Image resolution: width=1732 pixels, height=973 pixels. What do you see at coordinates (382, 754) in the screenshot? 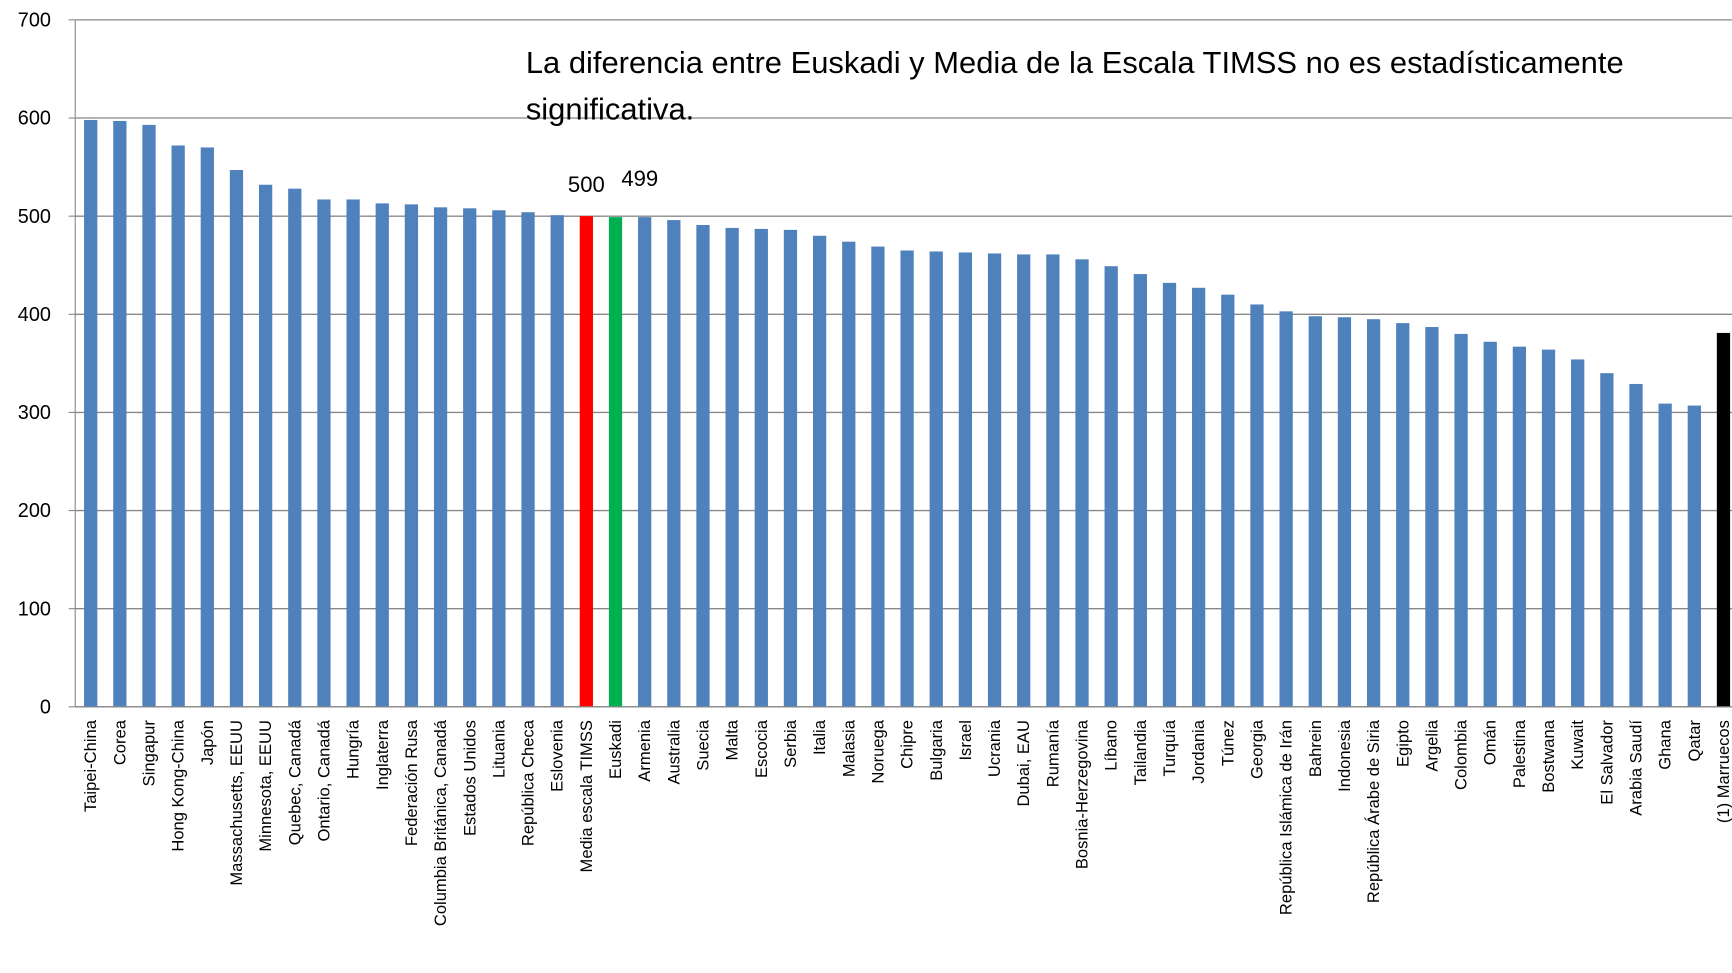
I see `x-tick-label: Inglaterra` at bounding box center [382, 754].